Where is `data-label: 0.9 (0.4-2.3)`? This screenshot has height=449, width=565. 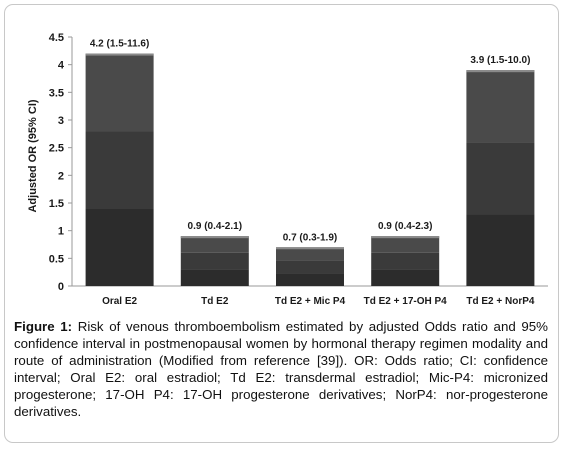
data-label: 0.9 (0.4-2.3) is located at coordinates (405, 226).